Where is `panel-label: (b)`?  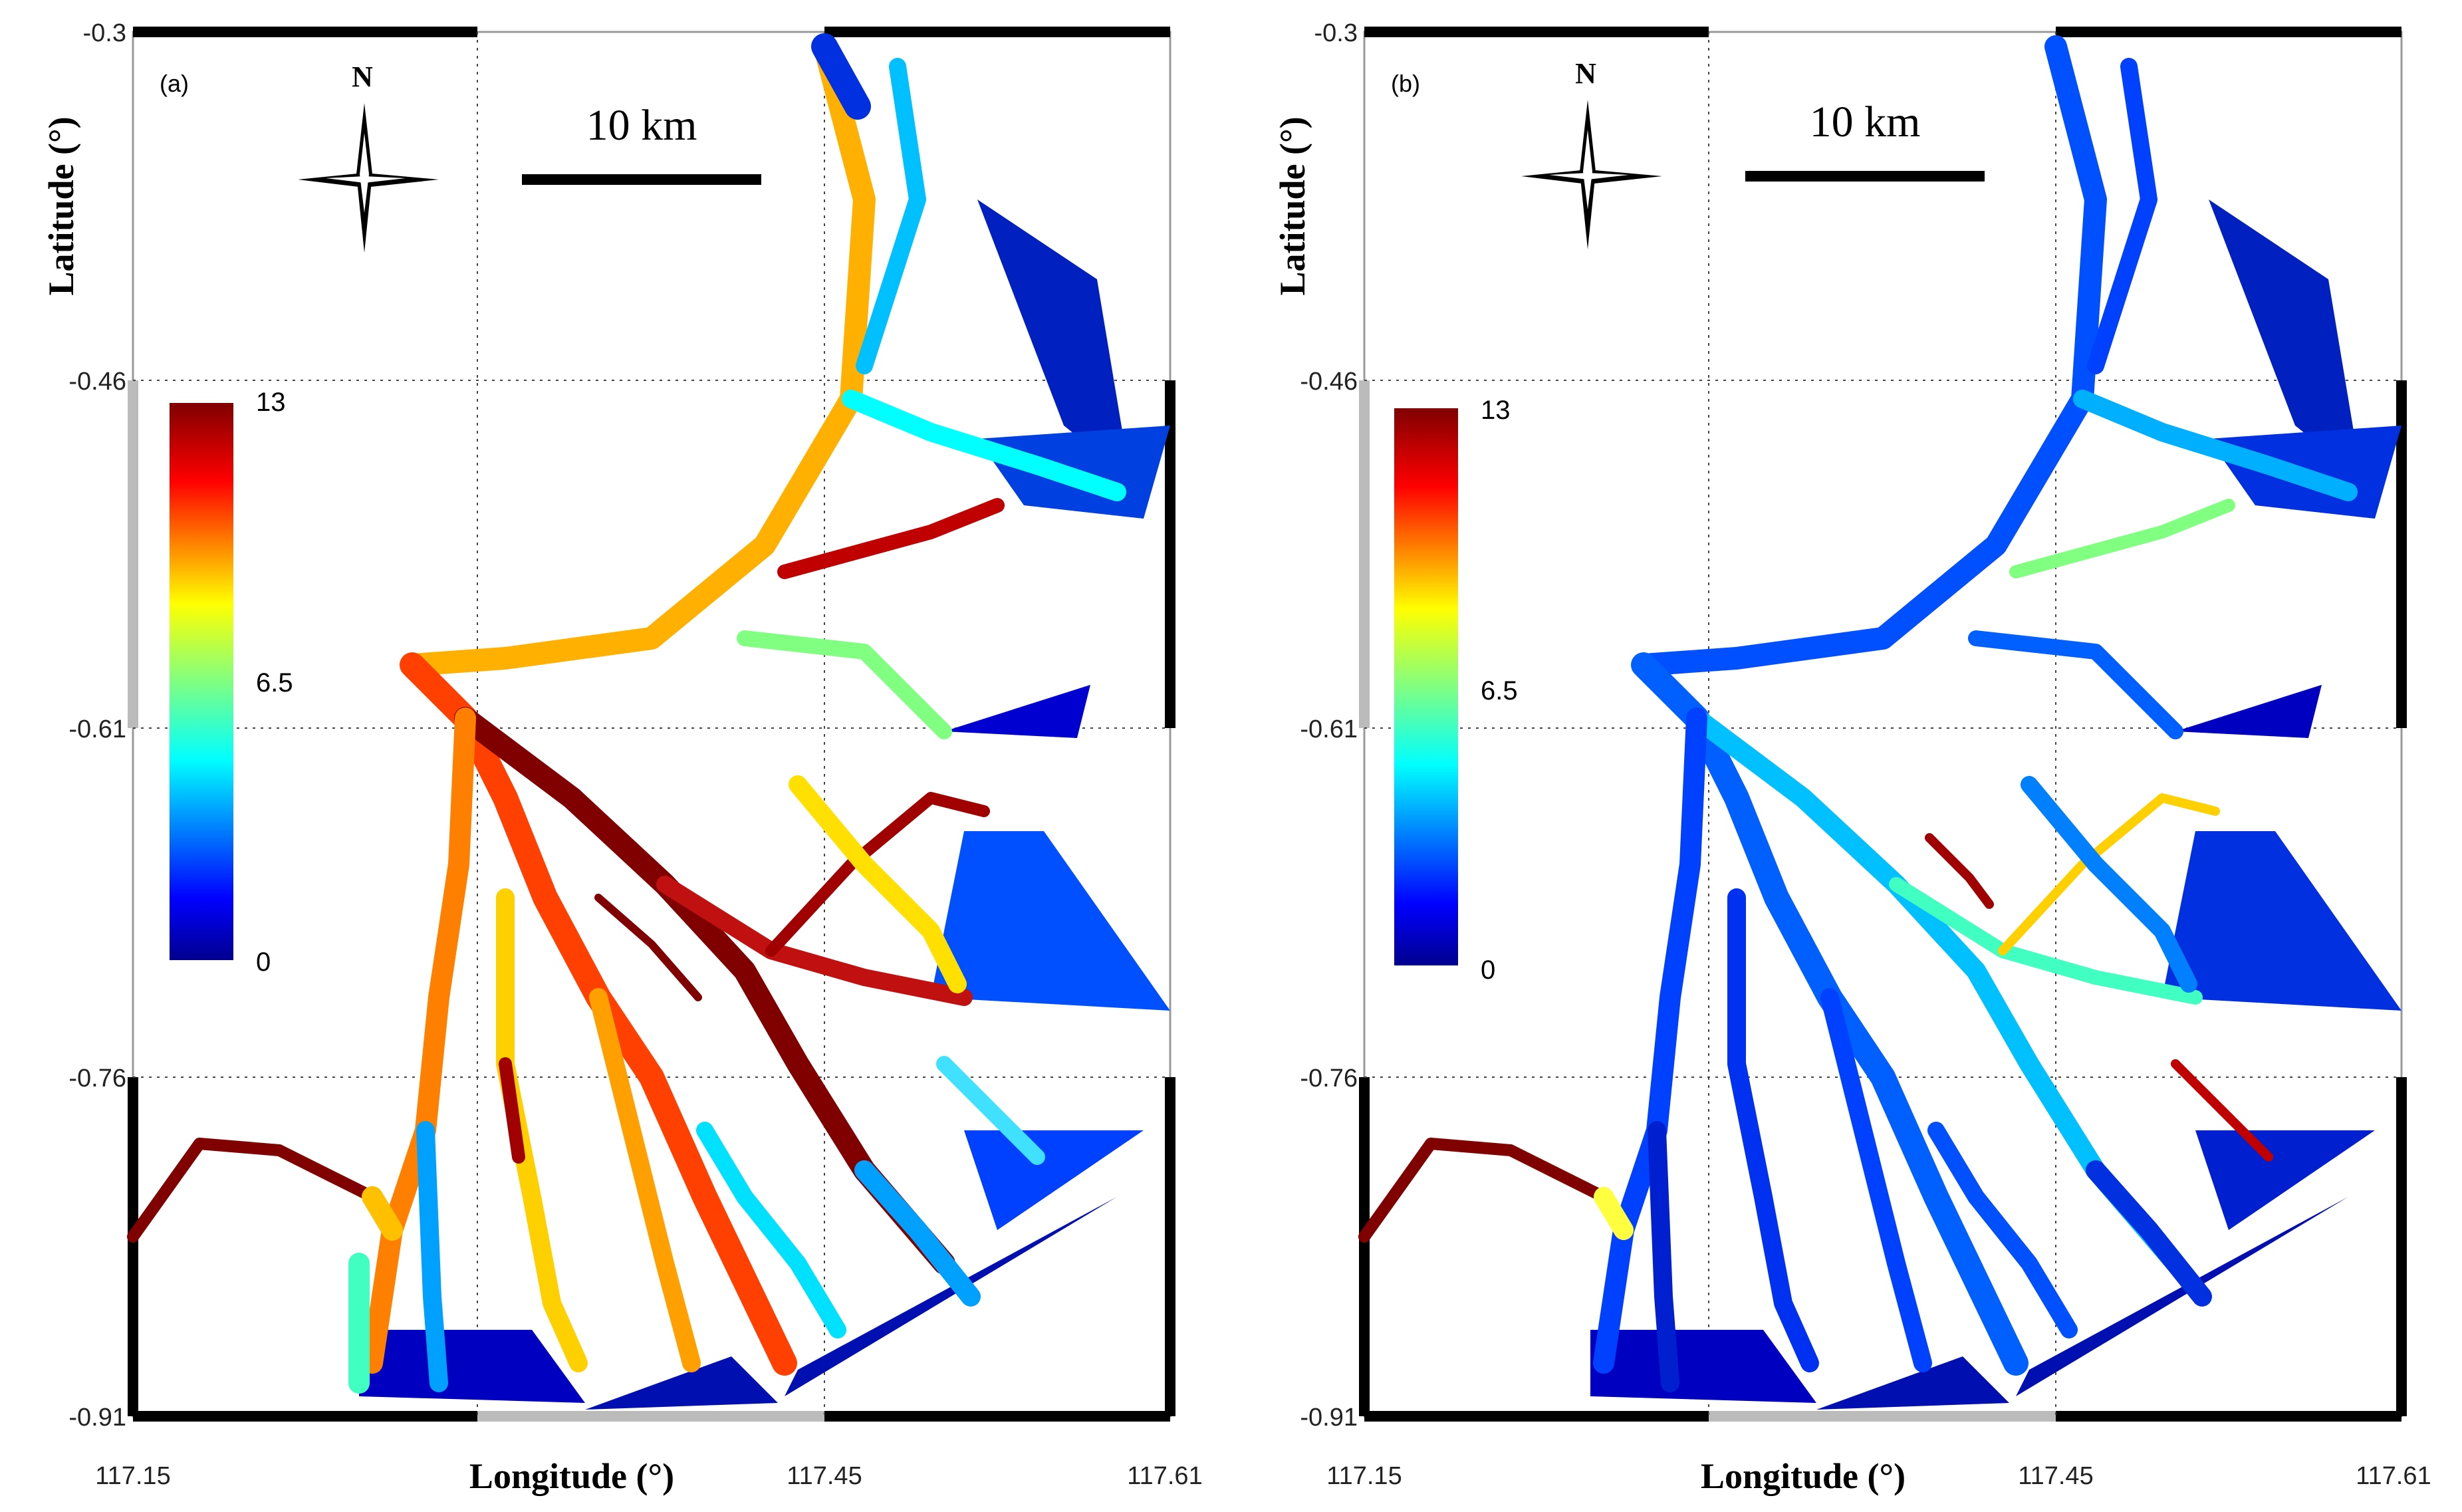
panel-label: (b) is located at coordinates (1405, 83).